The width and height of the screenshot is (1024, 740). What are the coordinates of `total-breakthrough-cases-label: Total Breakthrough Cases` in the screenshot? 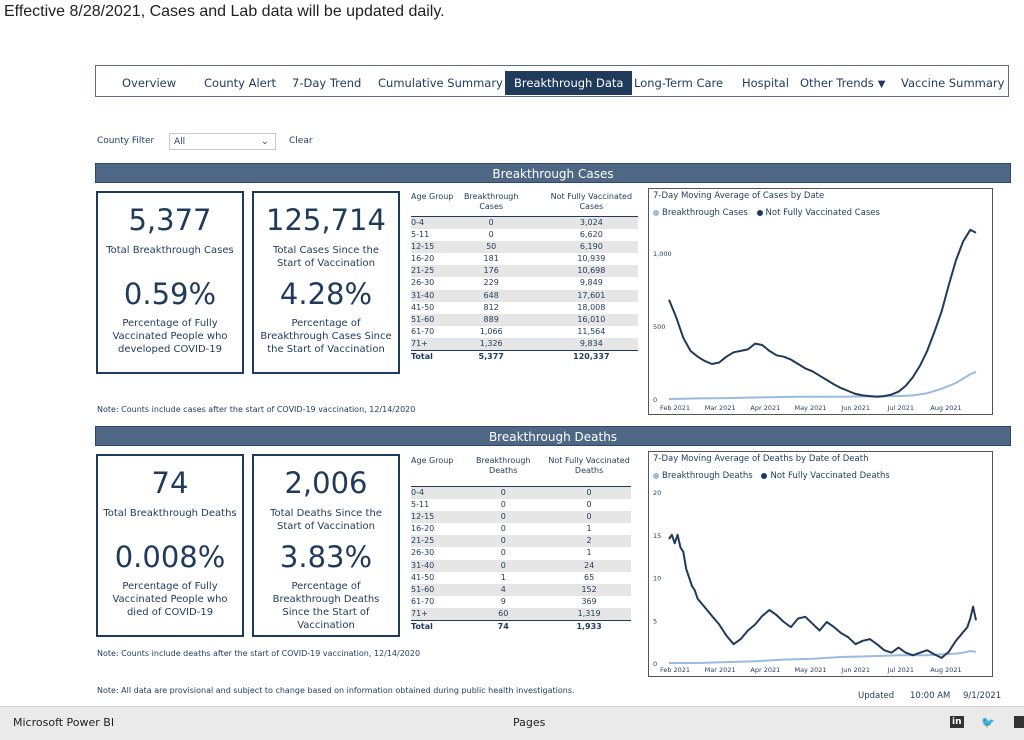 It's located at (170, 250).